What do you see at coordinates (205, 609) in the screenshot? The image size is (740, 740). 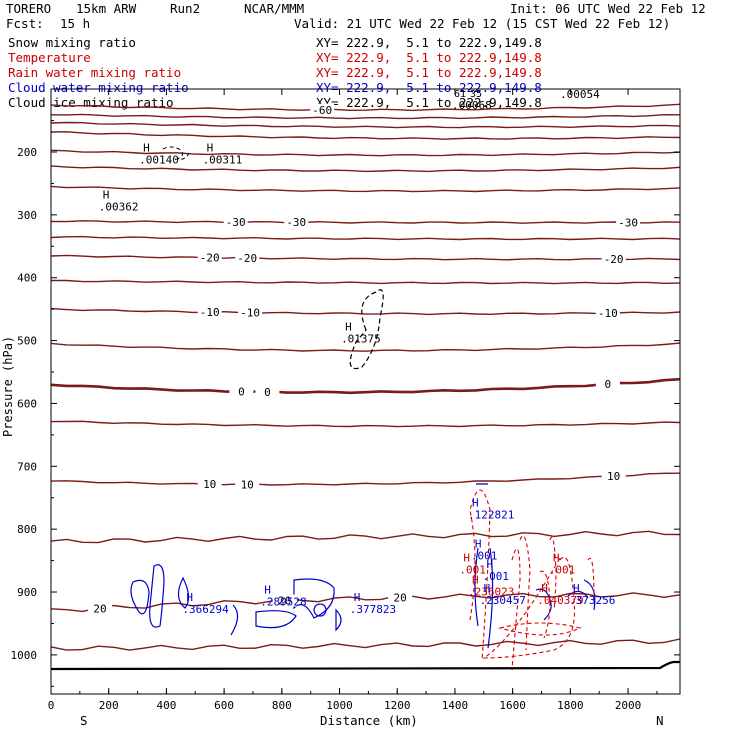 I see `maximum-value-label: .366294` at bounding box center [205, 609].